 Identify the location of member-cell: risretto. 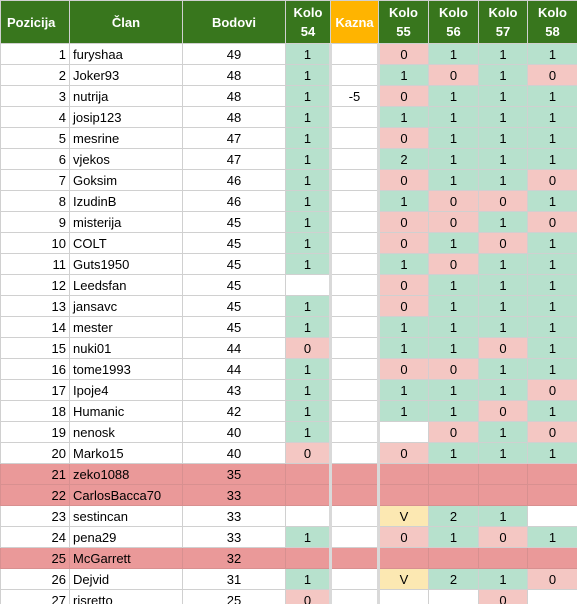
(126, 596).